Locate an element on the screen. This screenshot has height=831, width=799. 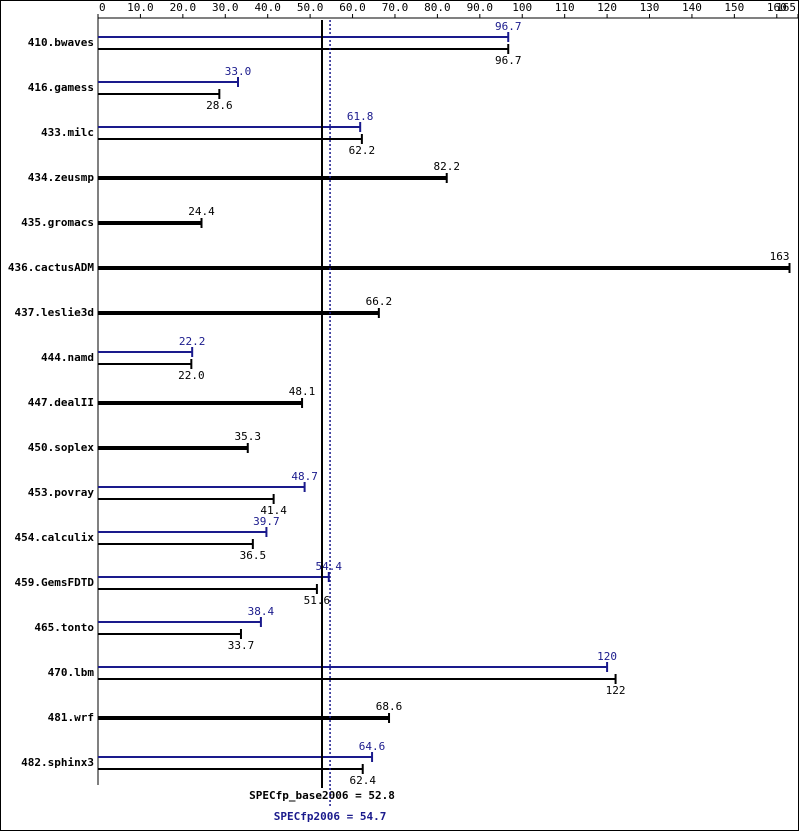
value-label: 33.7 is located at coordinates (241, 645).